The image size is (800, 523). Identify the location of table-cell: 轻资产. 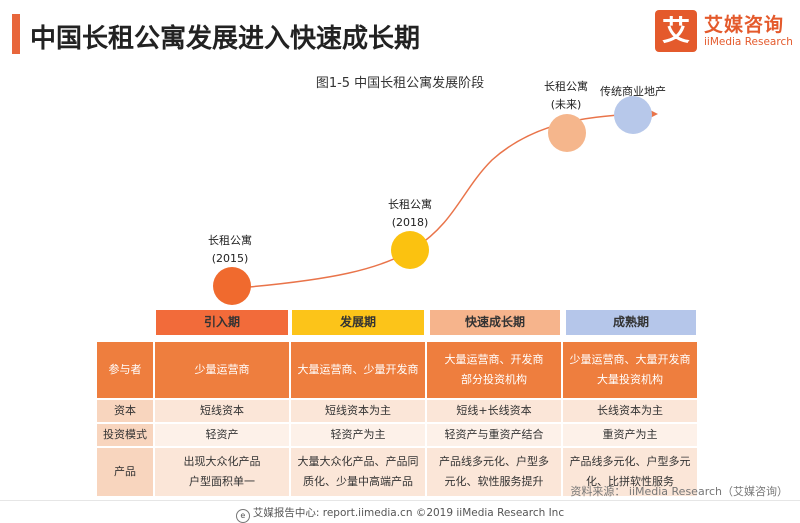
(222, 435).